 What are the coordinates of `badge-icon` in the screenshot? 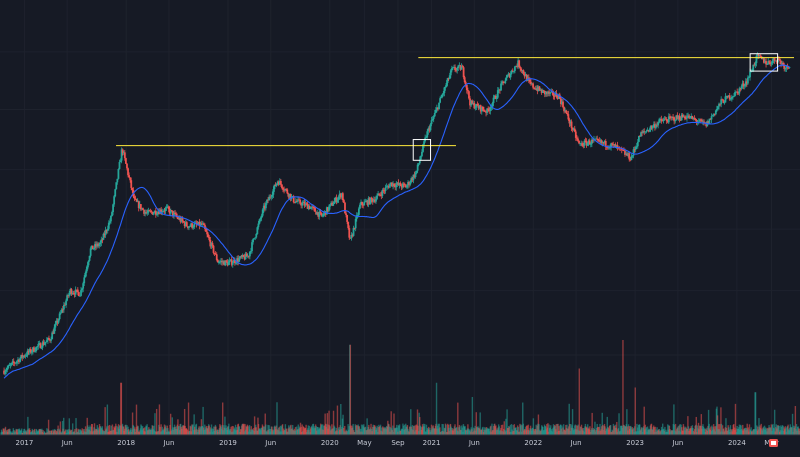 It's located at (773, 443).